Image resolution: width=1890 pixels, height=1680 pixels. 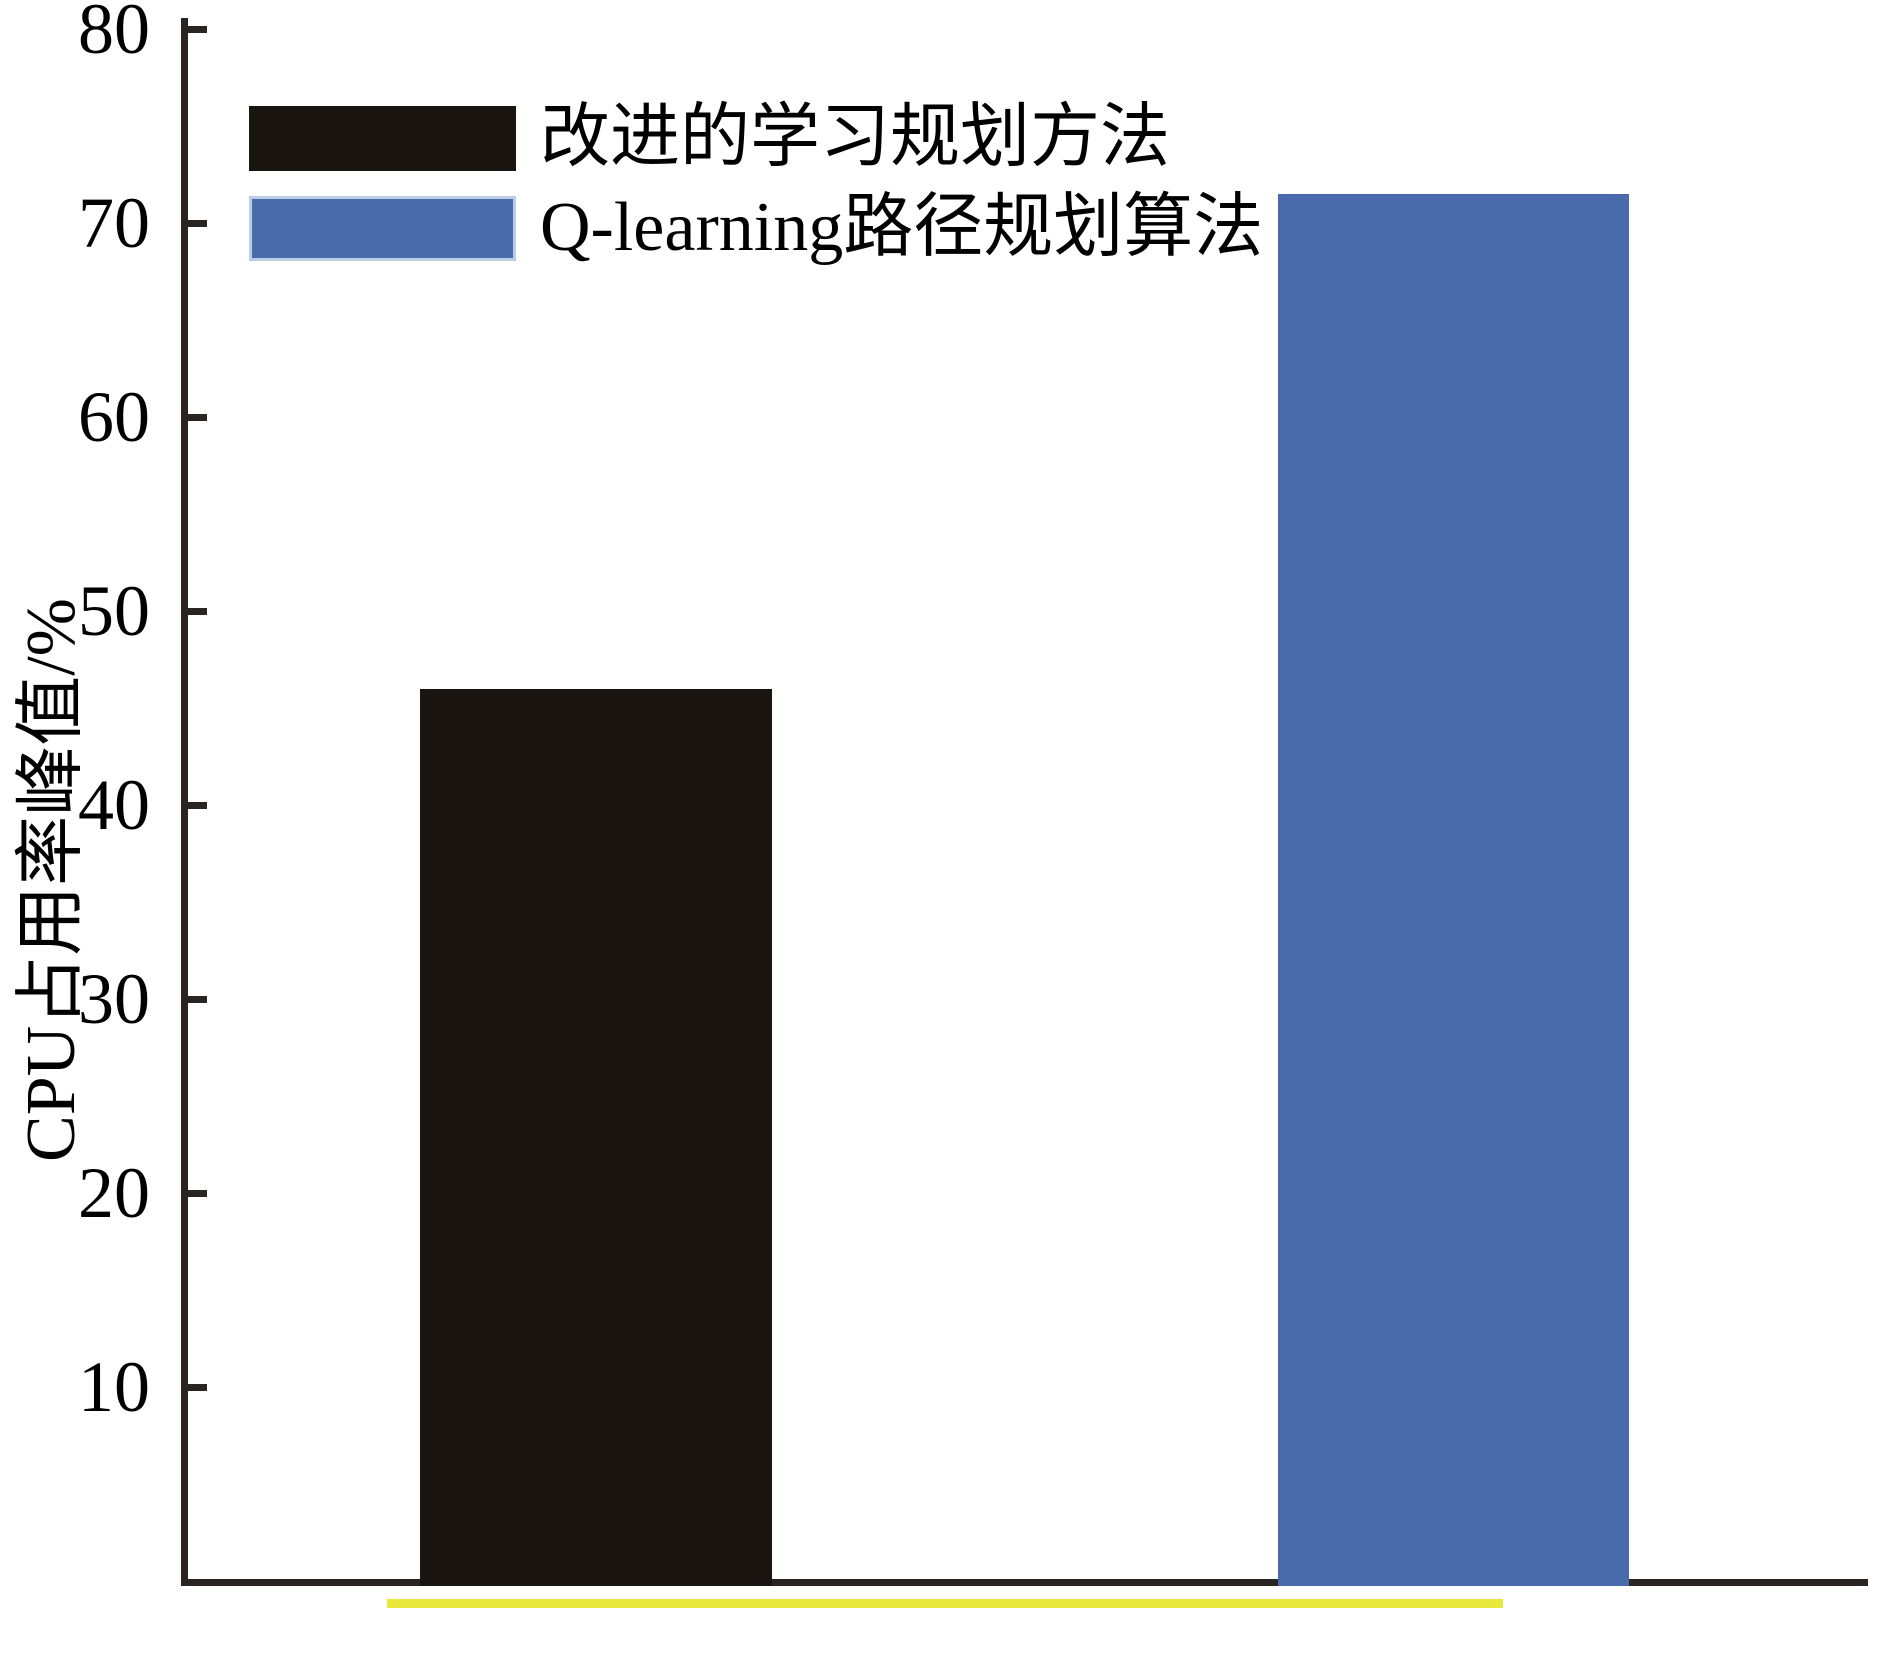 What do you see at coordinates (114, 805) in the screenshot?
I see `y-tick-label-40: 40` at bounding box center [114, 805].